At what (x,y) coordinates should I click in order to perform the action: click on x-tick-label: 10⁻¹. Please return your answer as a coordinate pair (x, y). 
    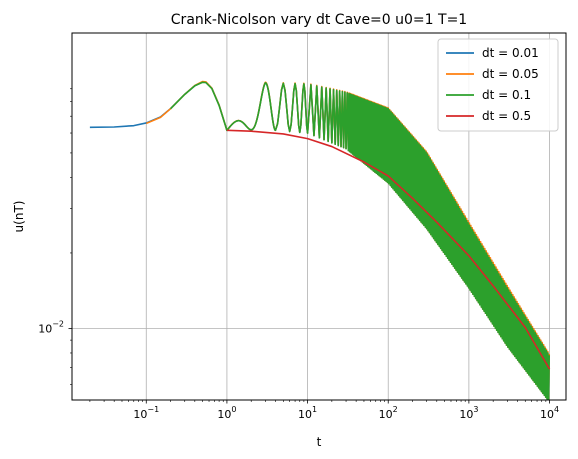
    Looking at the image, I should click on (146, 413).